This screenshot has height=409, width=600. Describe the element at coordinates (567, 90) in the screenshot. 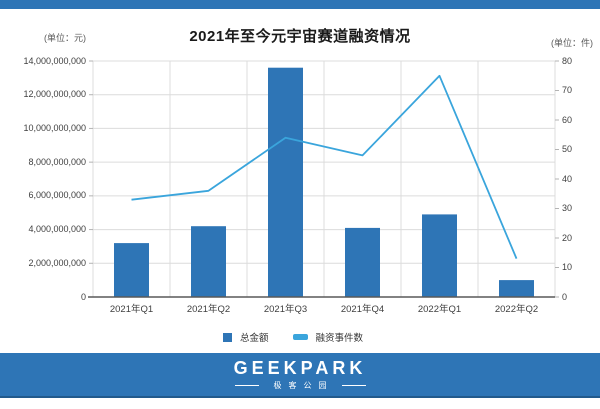

I see `y-axis-right-tick-label: 70` at that location.